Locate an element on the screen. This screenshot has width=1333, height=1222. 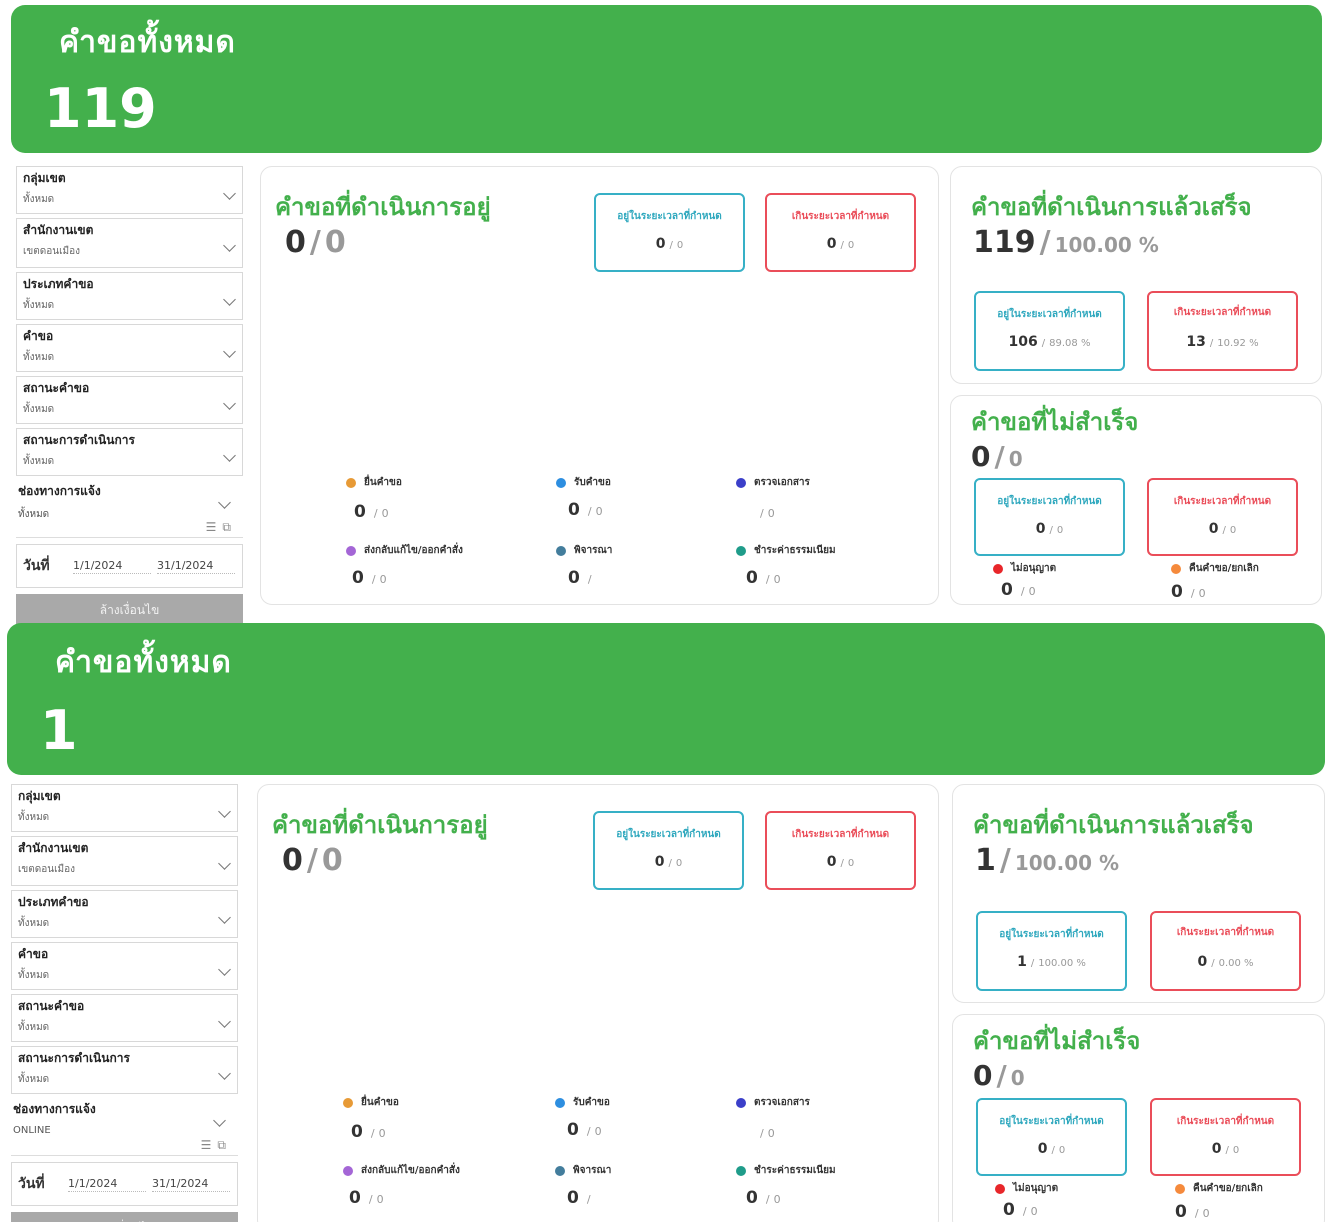
filter-channel: ช่องทางการแจ้ง ทั้งหมด ☰⧉ is located at coordinates (129, 509).